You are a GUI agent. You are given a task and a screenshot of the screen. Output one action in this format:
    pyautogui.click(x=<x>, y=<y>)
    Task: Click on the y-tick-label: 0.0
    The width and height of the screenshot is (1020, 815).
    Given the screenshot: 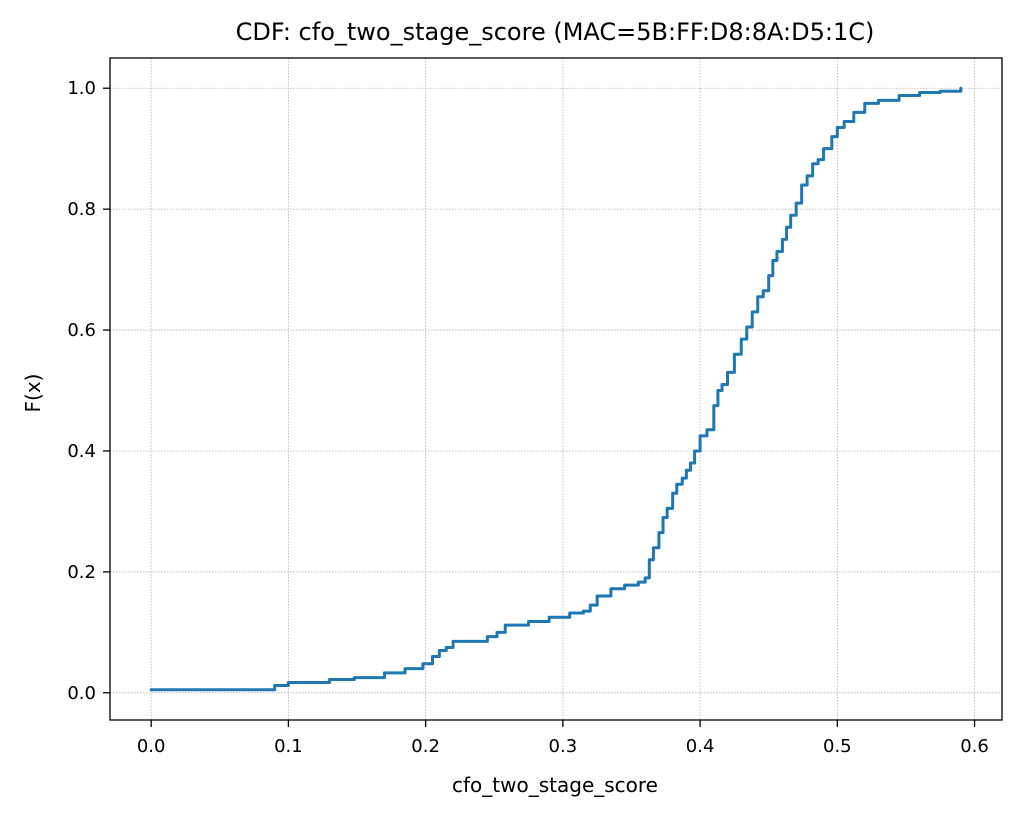 What is the action you would take?
    pyautogui.click(x=81, y=693)
    